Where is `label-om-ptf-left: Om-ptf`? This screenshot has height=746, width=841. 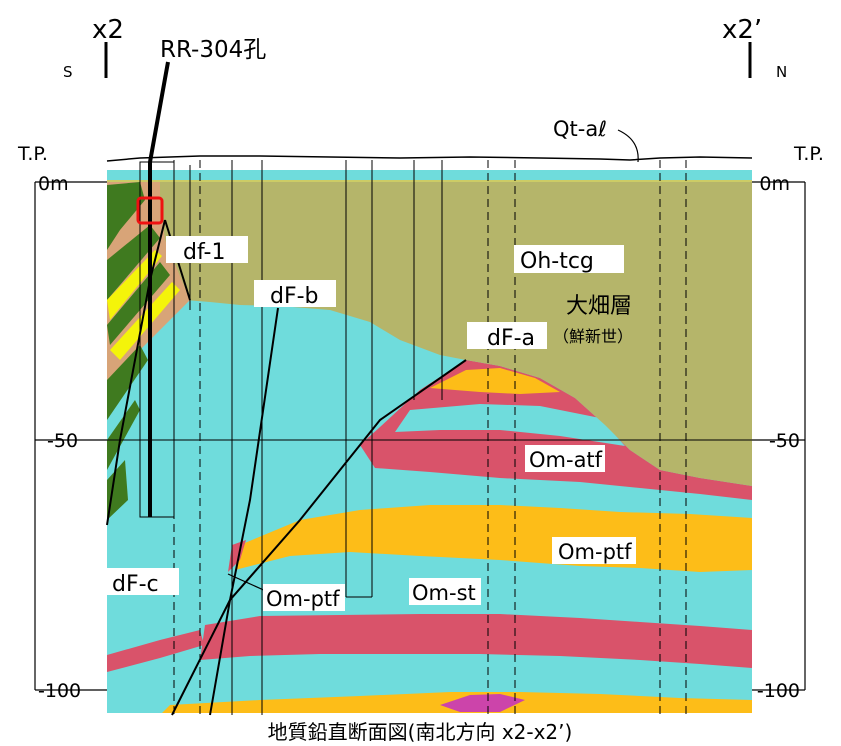
label-om-ptf-left: Om-ptf is located at coordinates (303, 599).